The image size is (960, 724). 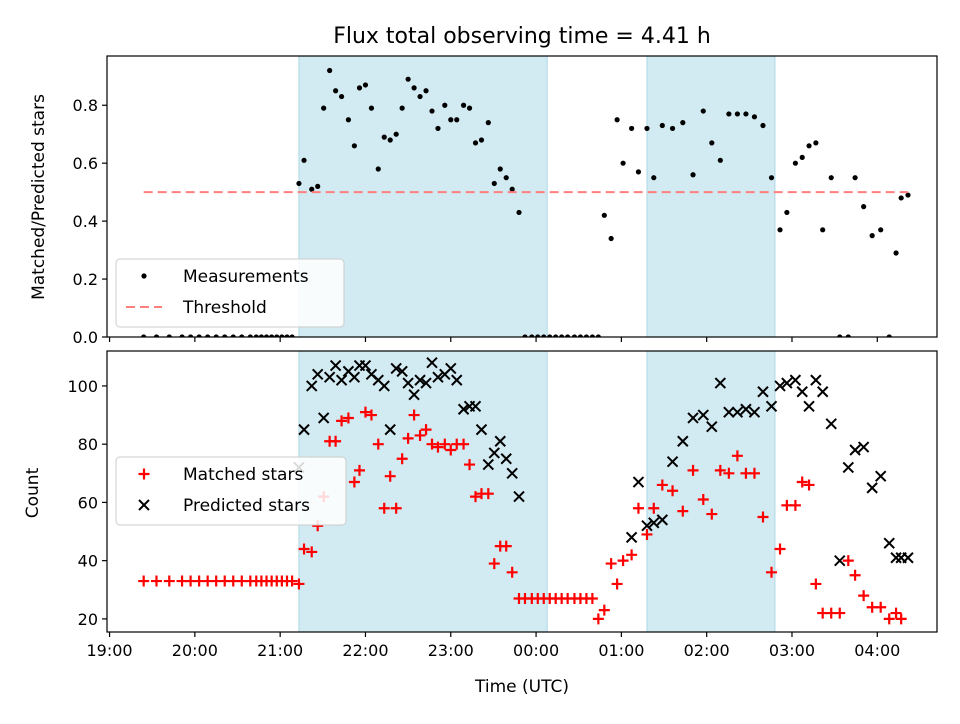 What do you see at coordinates (230, 293) in the screenshot?
I see `top-panel-legend-box` at bounding box center [230, 293].